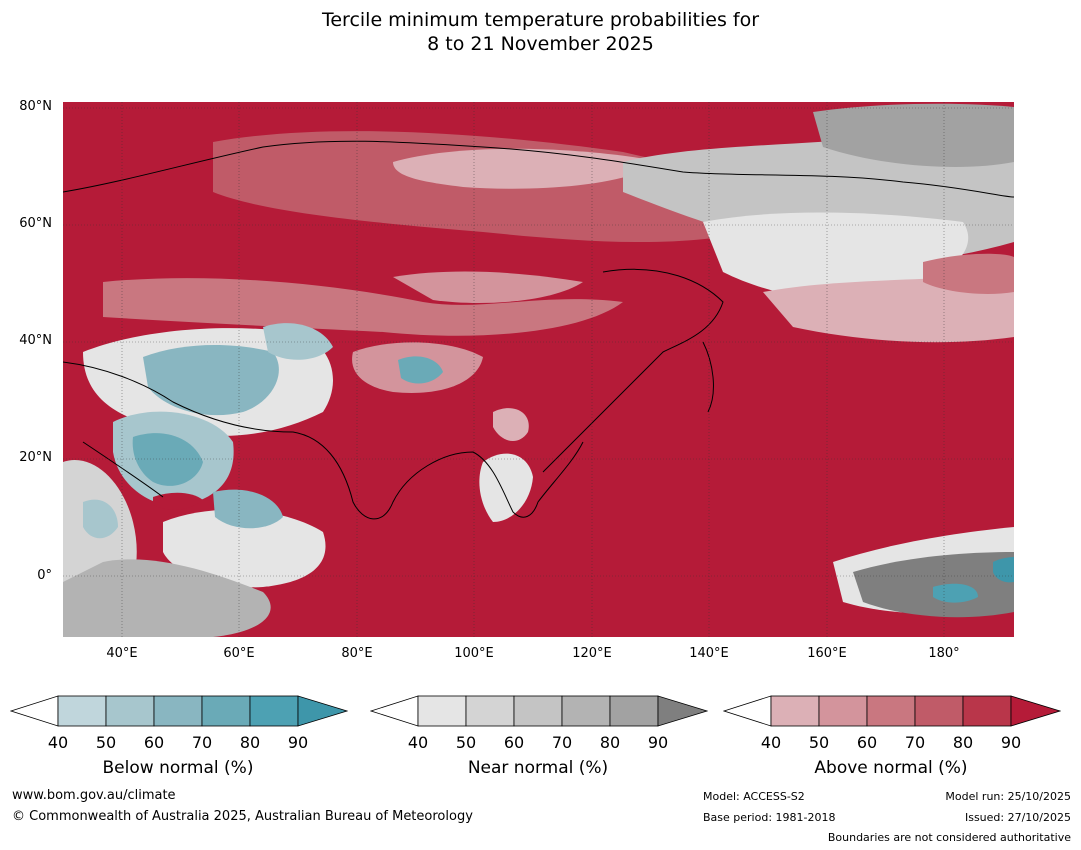 This screenshot has height=850, width=1081. What do you see at coordinates (35, 223) in the screenshot?
I see `lat-label-60n: 60°N` at bounding box center [35, 223].